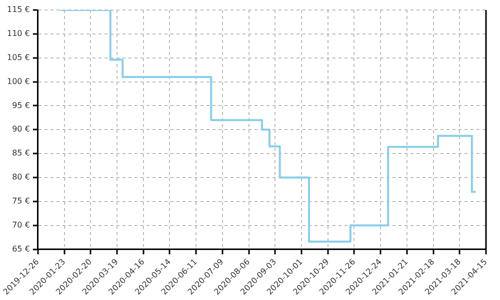 The image size is (500, 300). I want to click on y-tick-label: 75 €, so click(21, 201).